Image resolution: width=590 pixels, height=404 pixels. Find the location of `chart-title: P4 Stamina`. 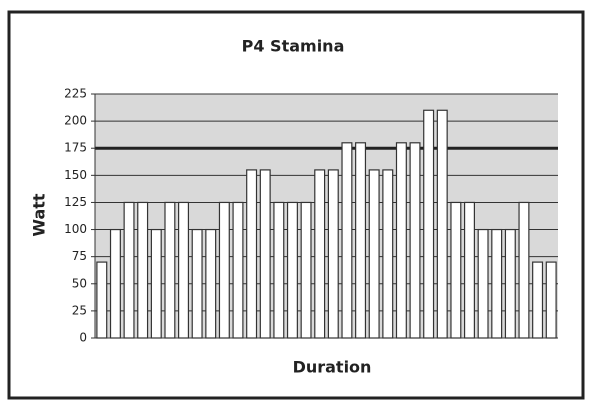

chart-title: P4 Stamina is located at coordinates (293, 46).